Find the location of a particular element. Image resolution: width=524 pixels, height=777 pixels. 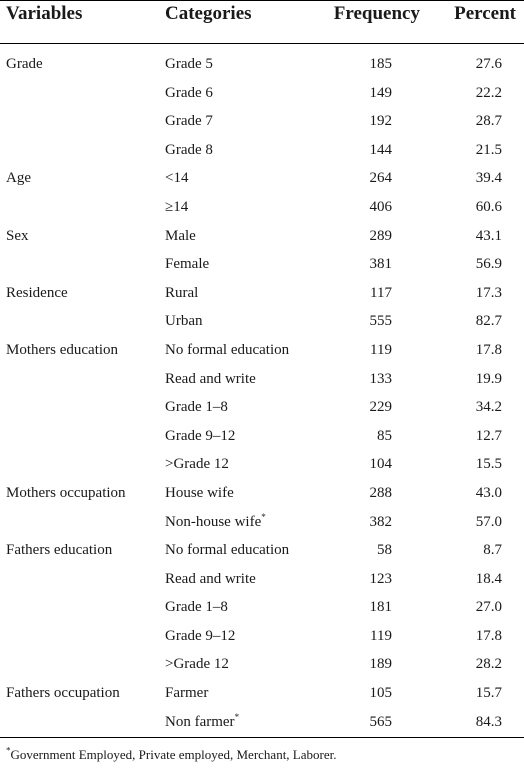

category-text: Grade 1–8 is located at coordinates (196, 607).